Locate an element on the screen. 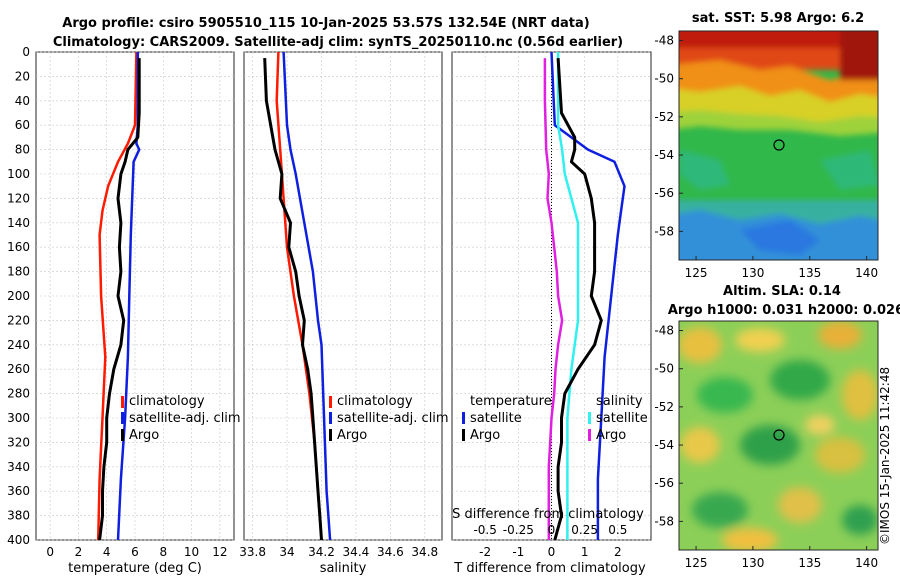  diff-legend-left: temperature satellite Argo is located at coordinates (507, 418).